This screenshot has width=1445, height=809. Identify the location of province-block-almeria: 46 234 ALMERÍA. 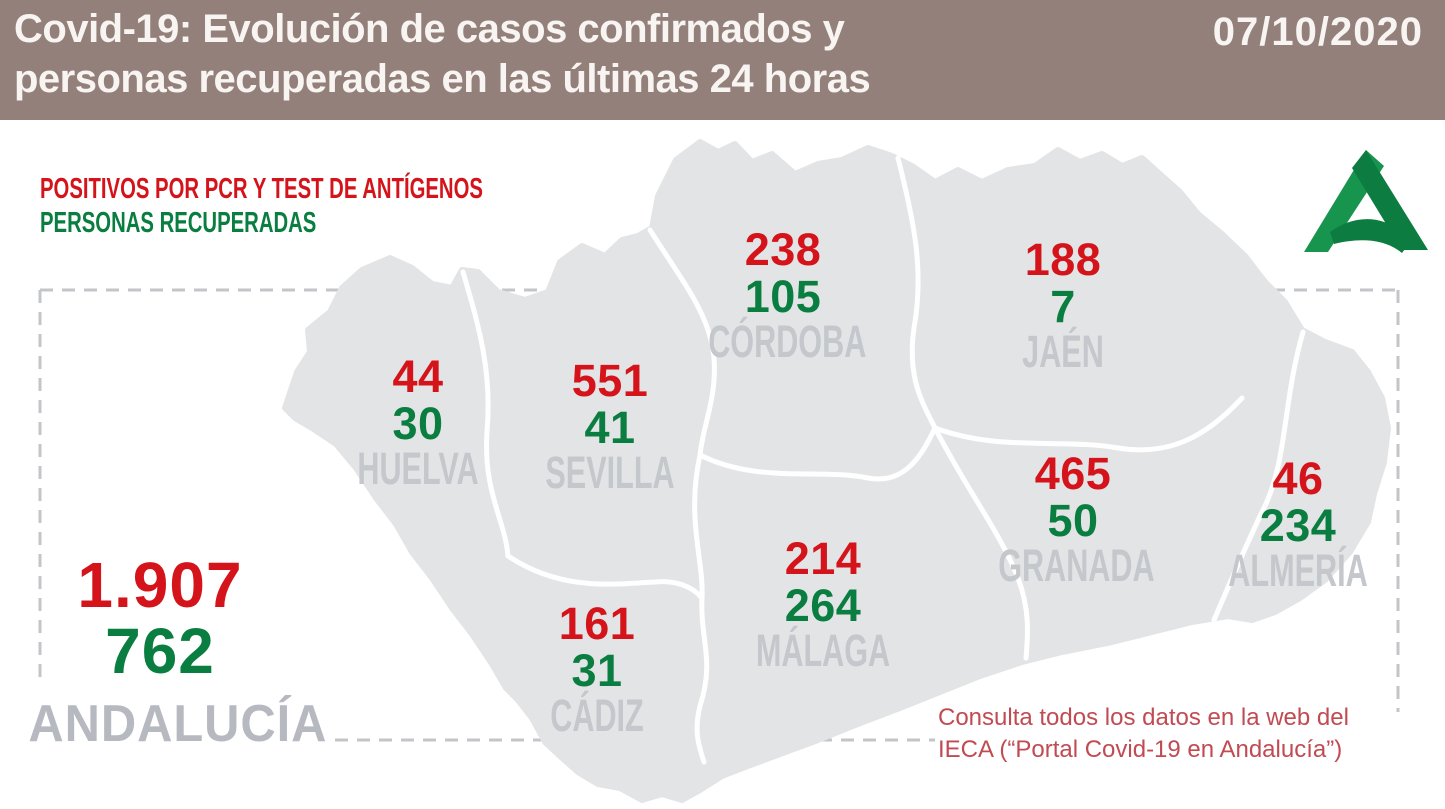
(1298, 524).